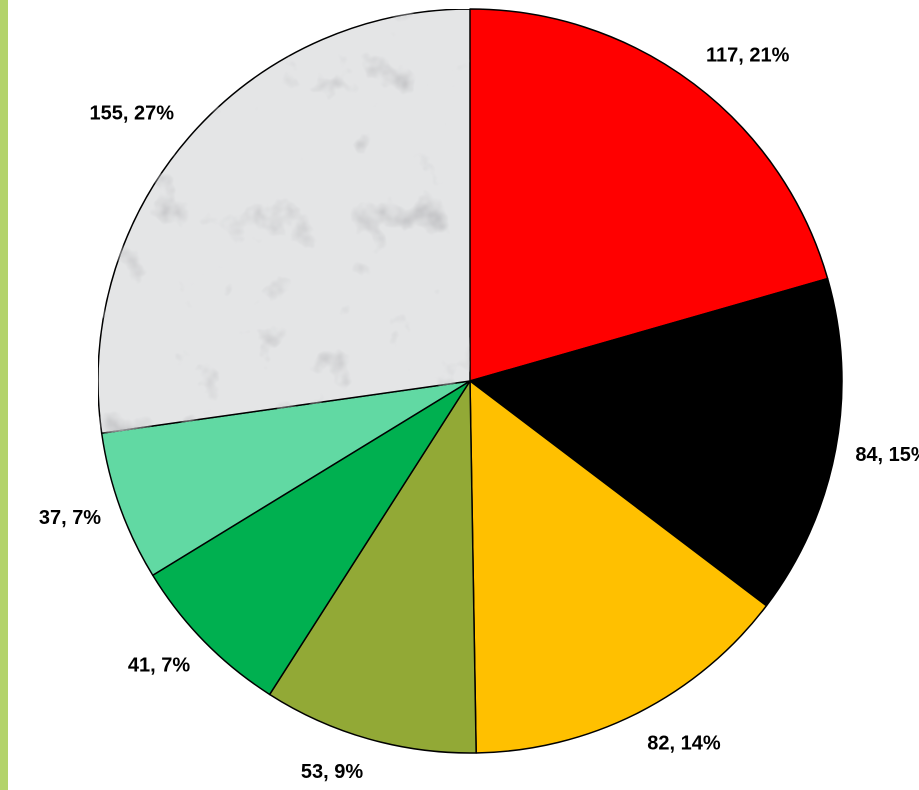 The height and width of the screenshot is (790, 919). What do you see at coordinates (4, 395) in the screenshot?
I see `side-bar` at bounding box center [4, 395].